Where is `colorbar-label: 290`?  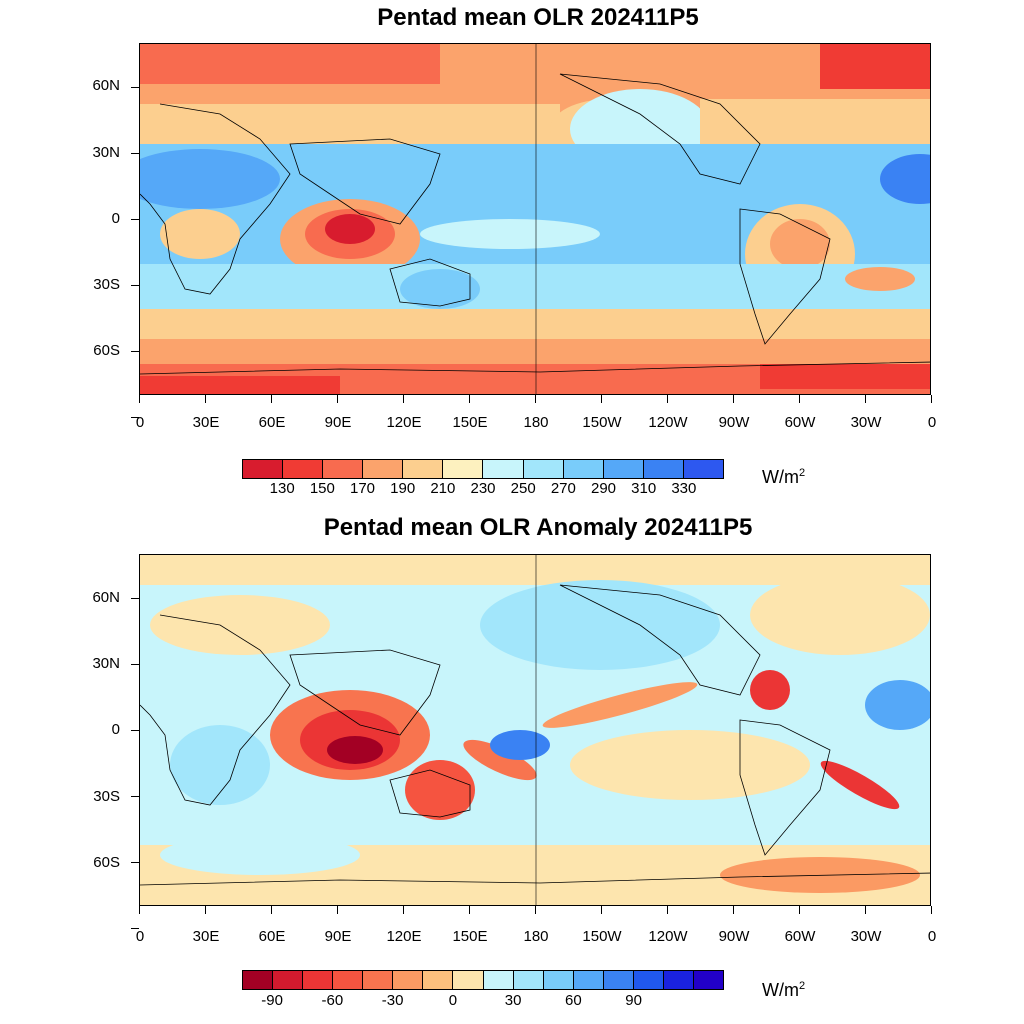 colorbar-label: 290 is located at coordinates (603, 488).